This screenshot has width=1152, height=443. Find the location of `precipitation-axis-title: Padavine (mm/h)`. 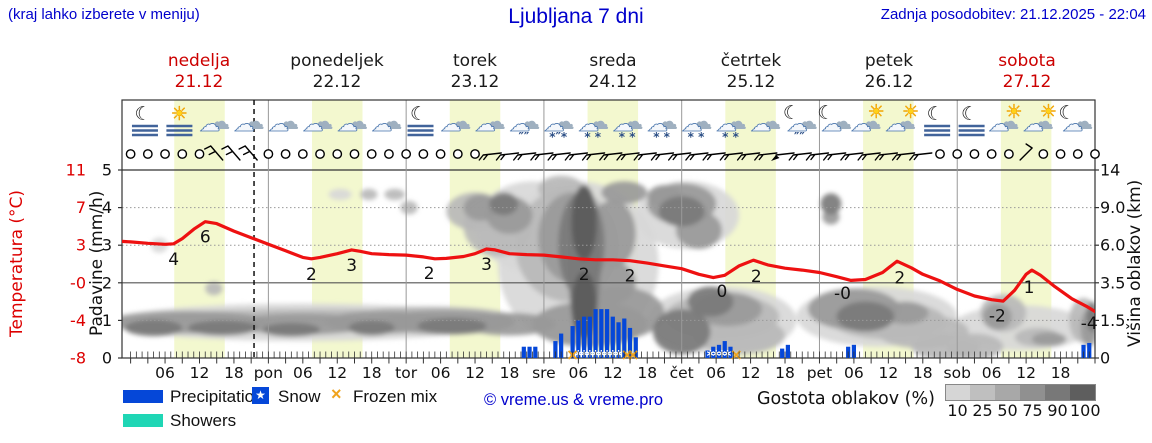

precipitation-axis-title: Padavine (mm/h) is located at coordinates (97, 263).